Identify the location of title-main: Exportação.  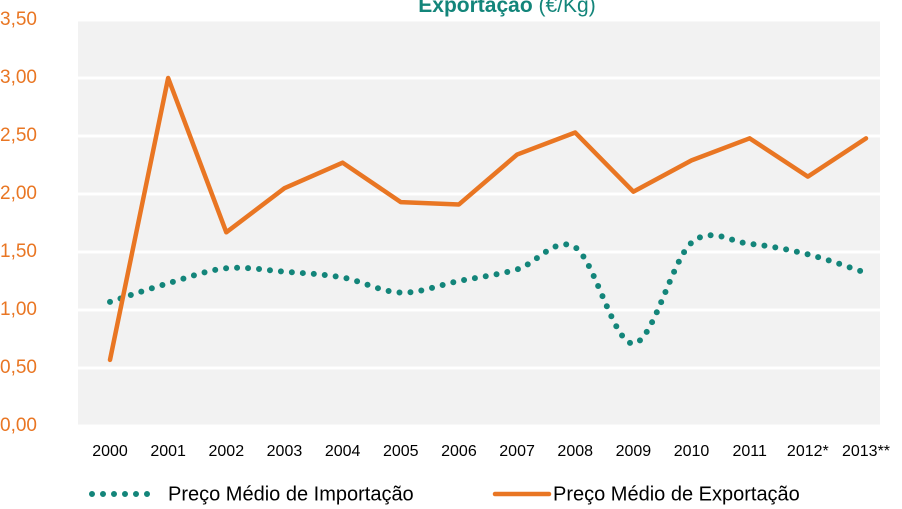
(475, 8).